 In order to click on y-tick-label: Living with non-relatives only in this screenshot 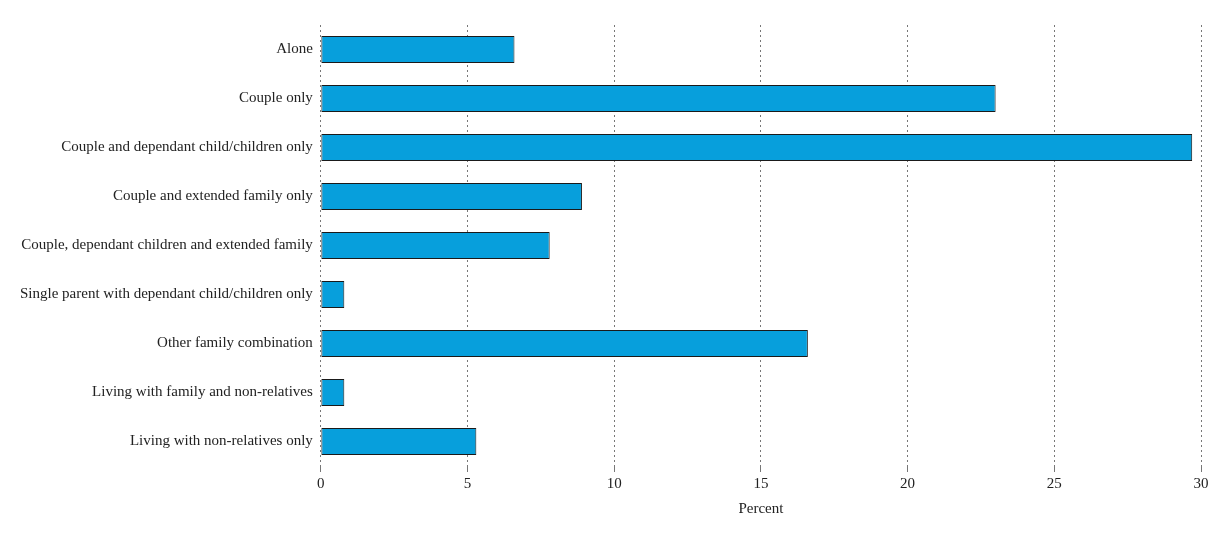, I will do `click(221, 440)`.